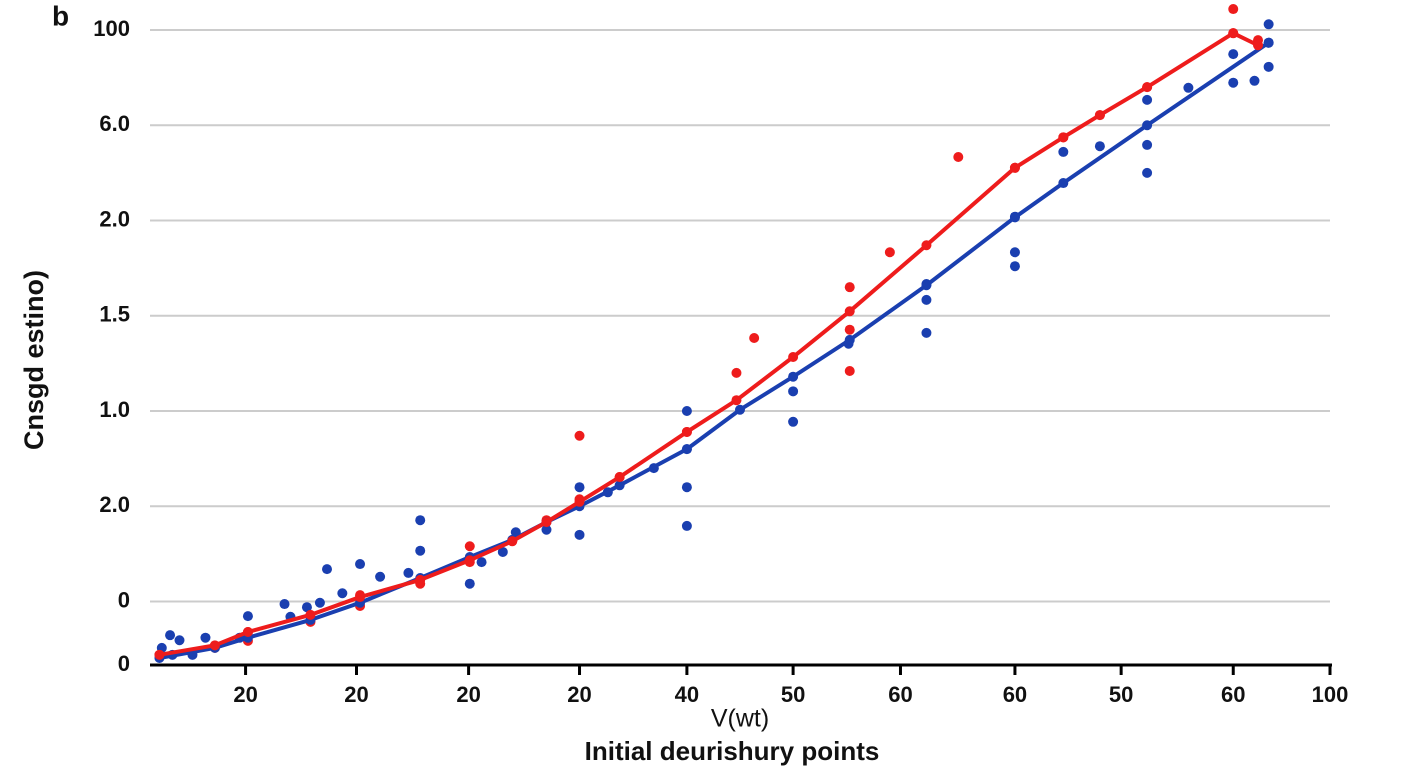 The image size is (1408, 768). Describe the element at coordinates (114, 123) in the screenshot. I see `y-tick-label: 6.0` at that location.